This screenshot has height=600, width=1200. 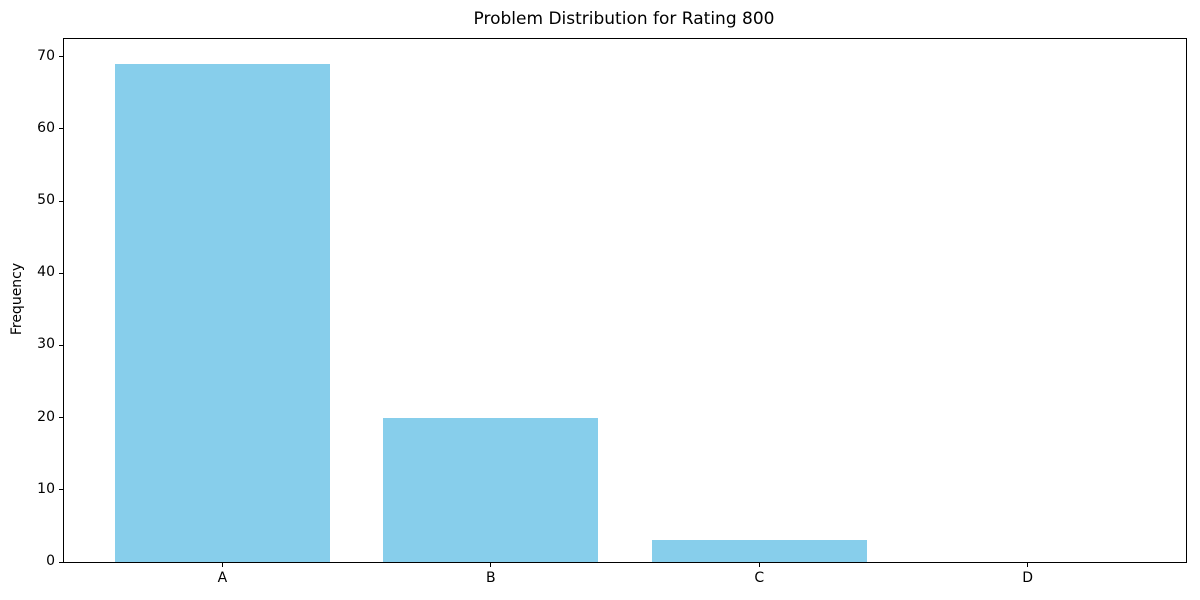 What do you see at coordinates (50, 561) in the screenshot?
I see `y-tick-label: 0` at bounding box center [50, 561].